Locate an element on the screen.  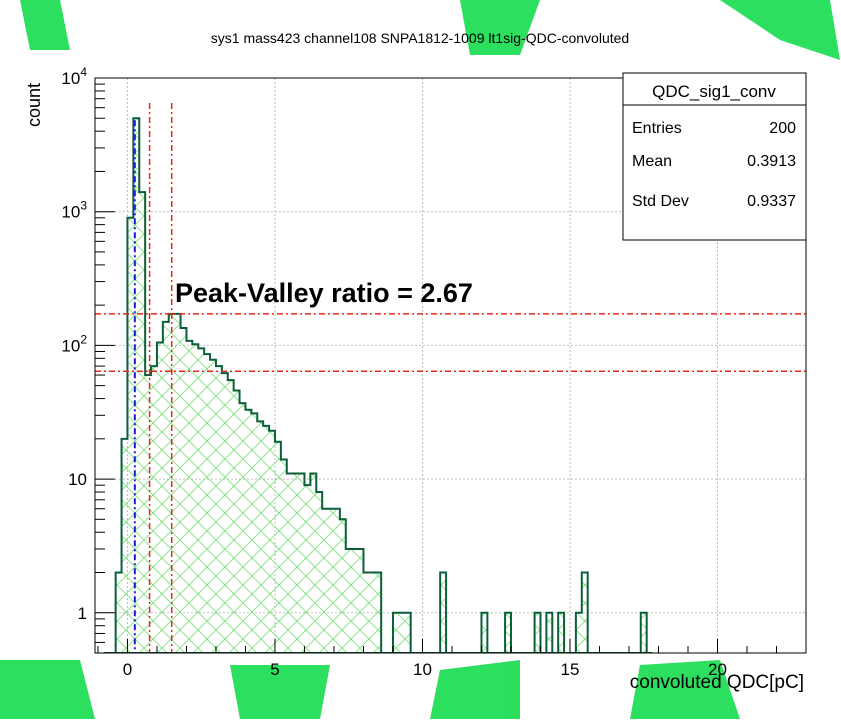
y-tick-label: 10 is located at coordinates (77, 479).